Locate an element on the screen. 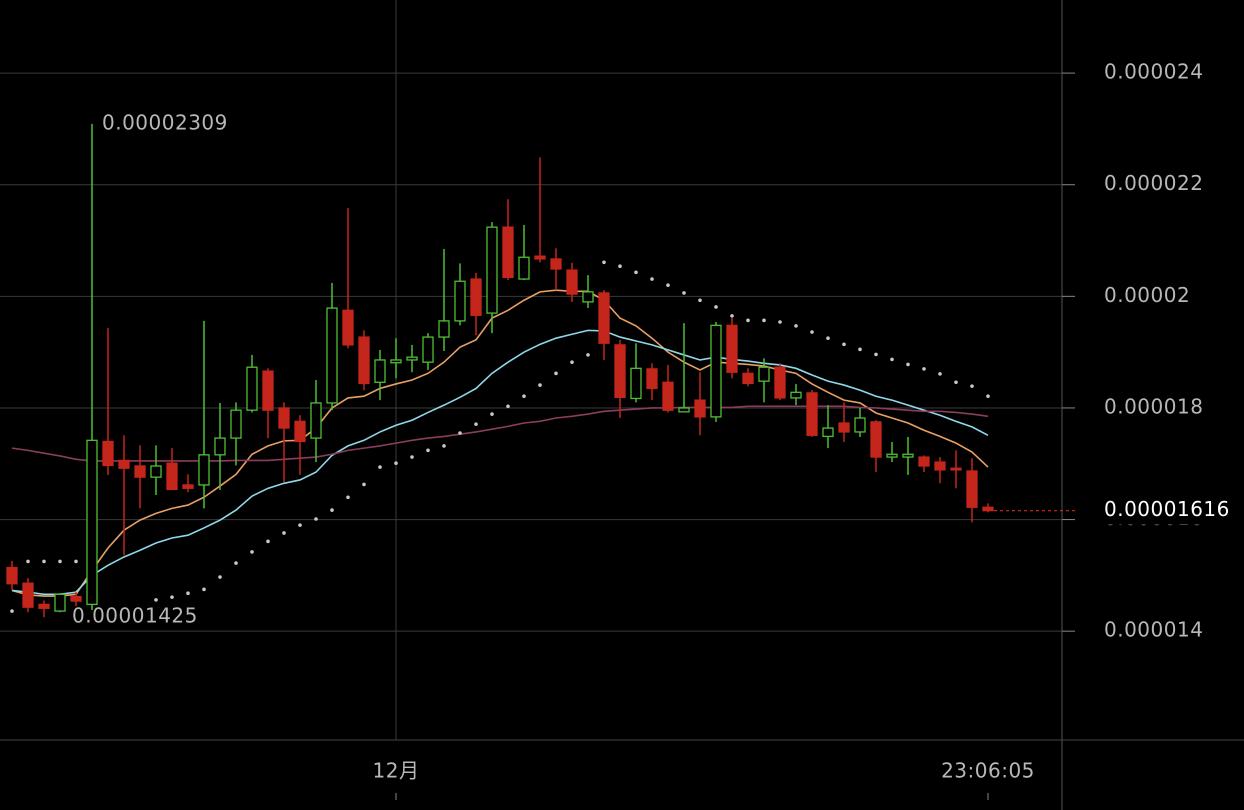 The image size is (1244, 810). price-label-bg is located at coordinates (1167, 510).